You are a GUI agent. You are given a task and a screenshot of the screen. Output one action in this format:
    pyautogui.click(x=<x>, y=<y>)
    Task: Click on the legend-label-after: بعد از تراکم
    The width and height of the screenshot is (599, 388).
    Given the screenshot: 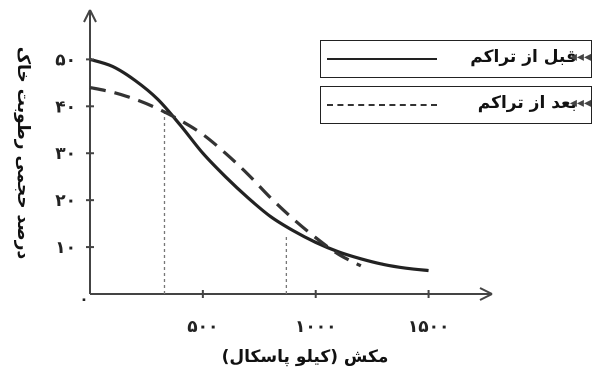 What is the action you would take?
    pyautogui.click(x=527, y=103)
    